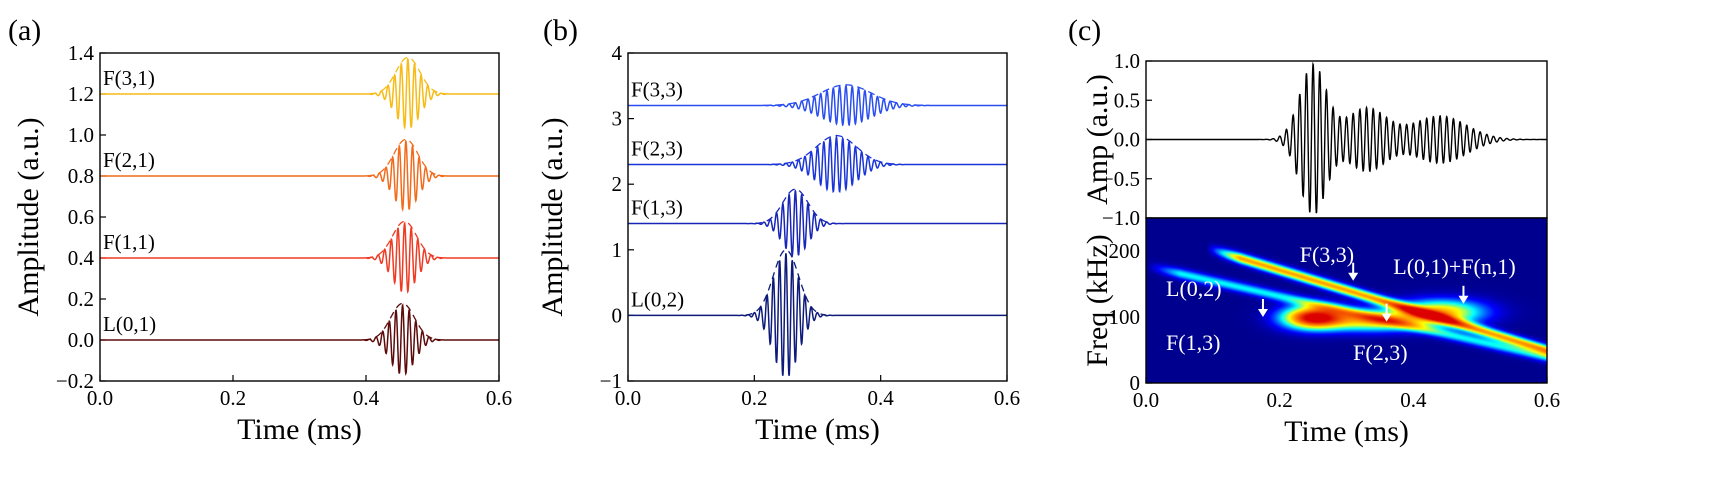 Image resolution: width=1719 pixels, height=496 pixels. I want to click on annotation-label: L(0,1)+F(n,1), so click(1454, 266).